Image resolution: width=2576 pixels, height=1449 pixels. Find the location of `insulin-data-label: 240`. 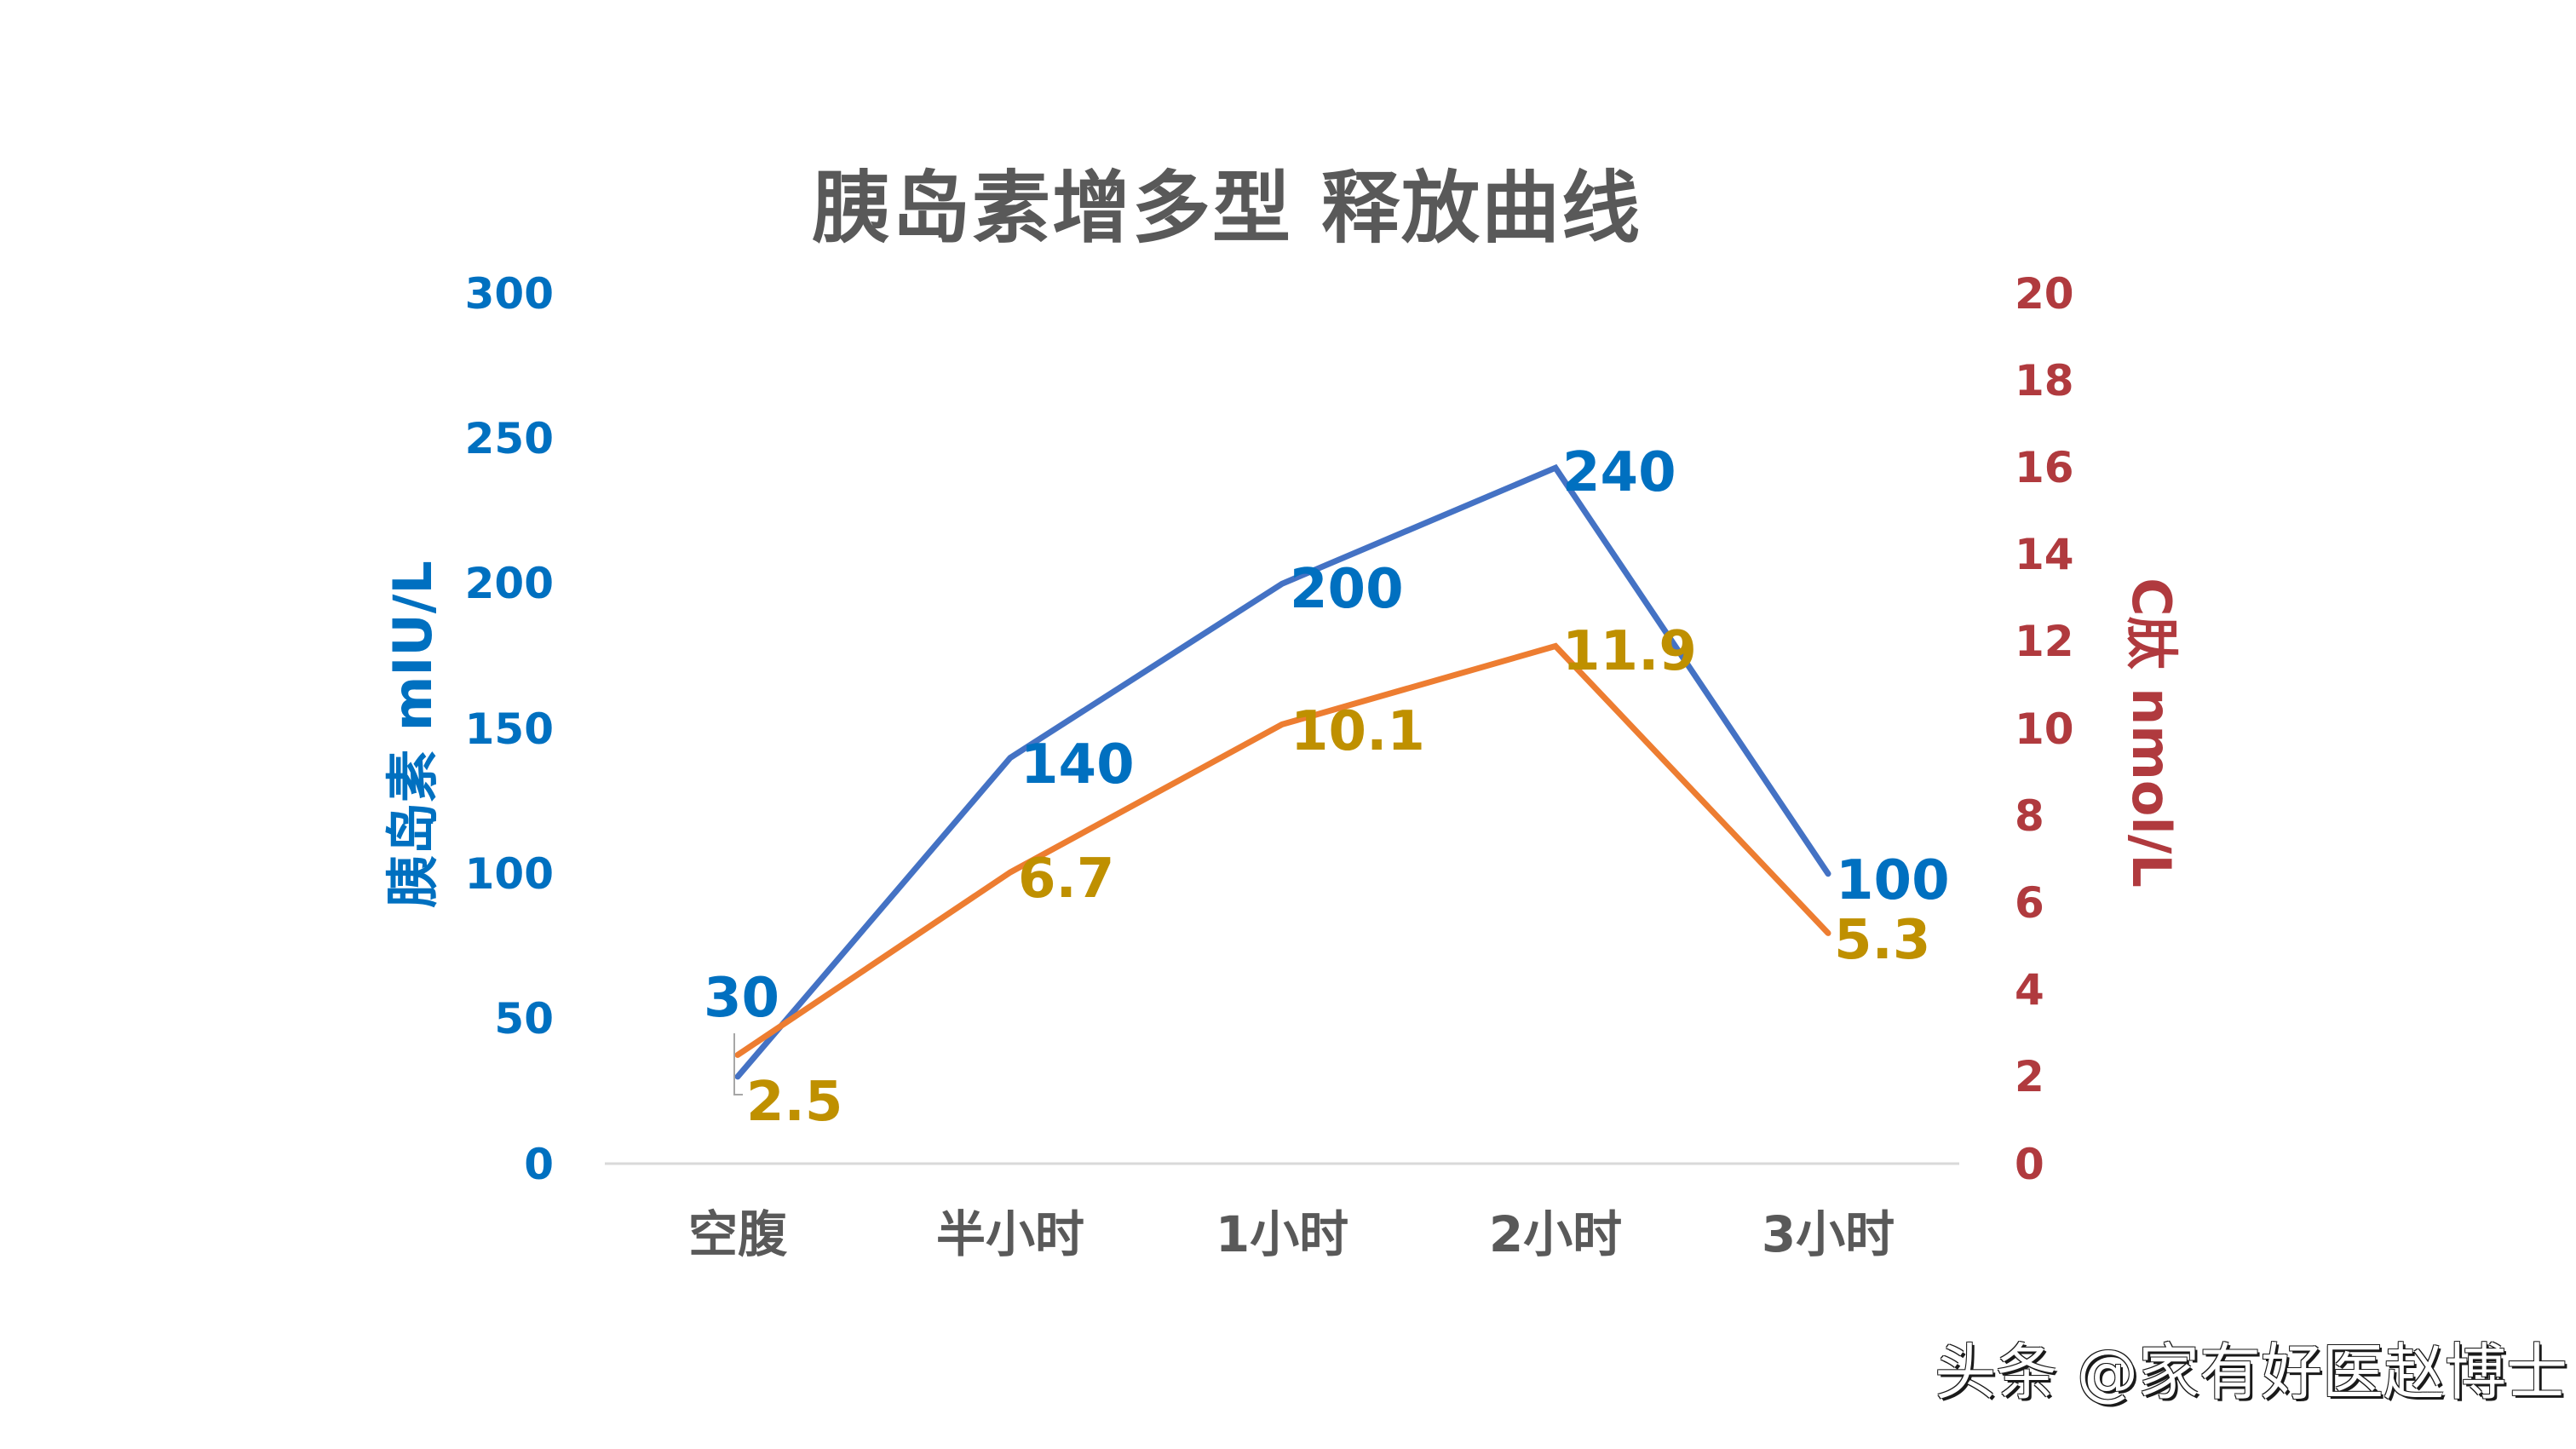

insulin-data-label: 240 is located at coordinates (1619, 473).